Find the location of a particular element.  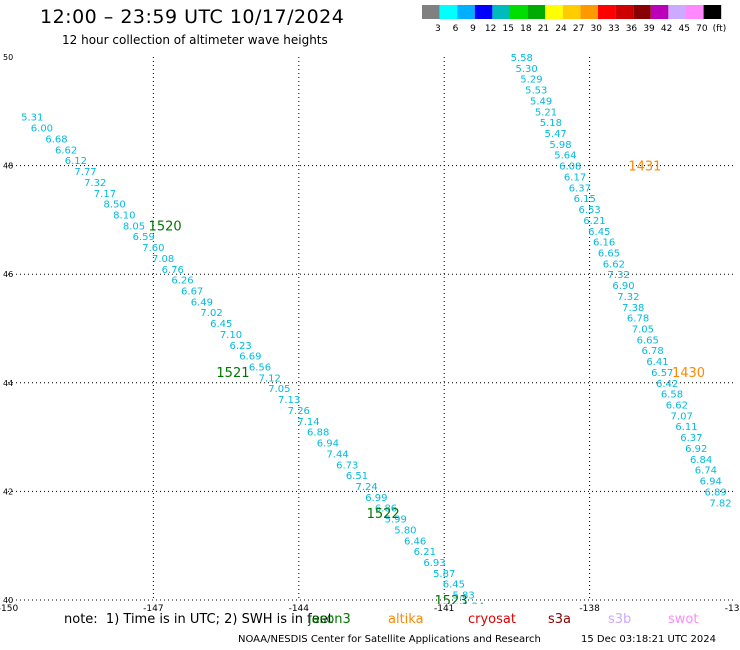

wave-height-value: 7.82 is located at coordinates (720, 503).